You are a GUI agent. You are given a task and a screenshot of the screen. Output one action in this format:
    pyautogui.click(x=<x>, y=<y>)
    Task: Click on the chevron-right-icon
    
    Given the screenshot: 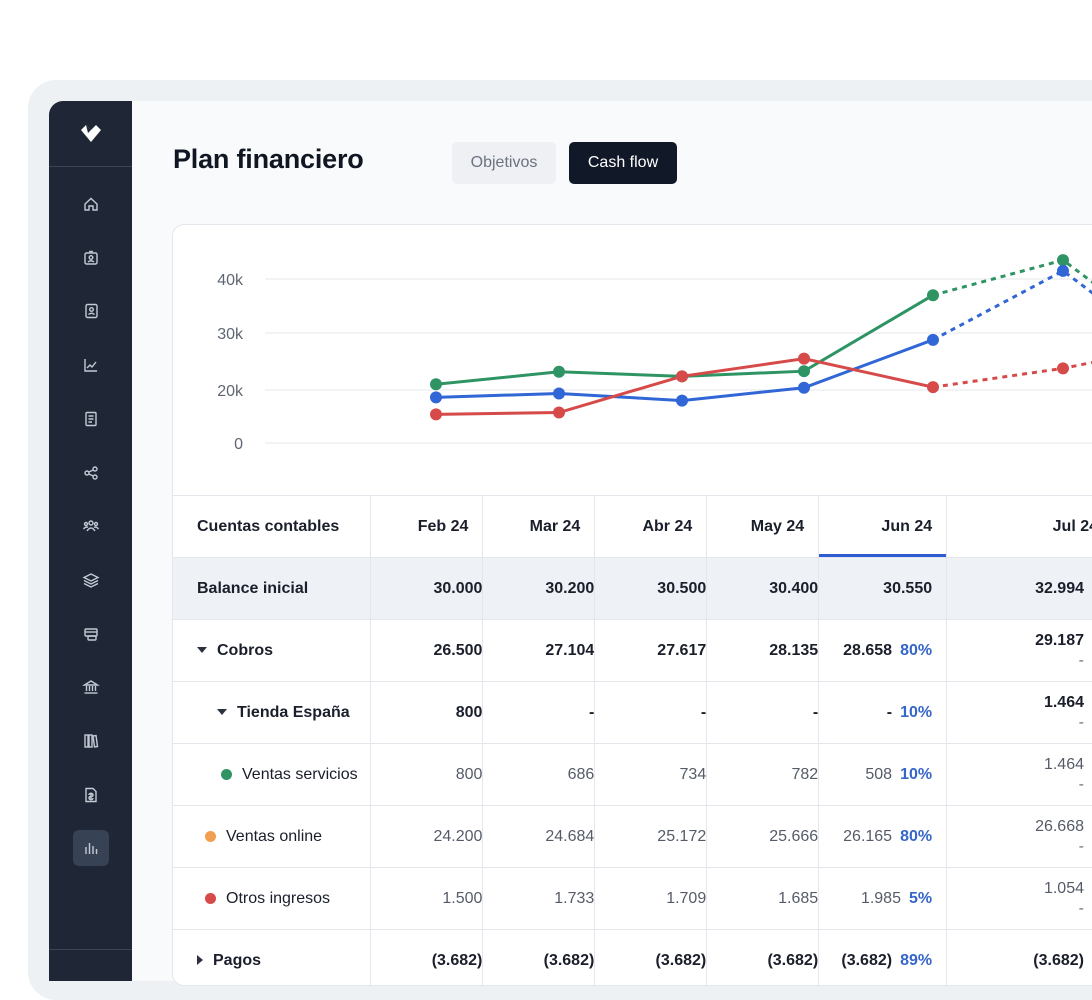 What is the action you would take?
    pyautogui.click(x=200, y=959)
    